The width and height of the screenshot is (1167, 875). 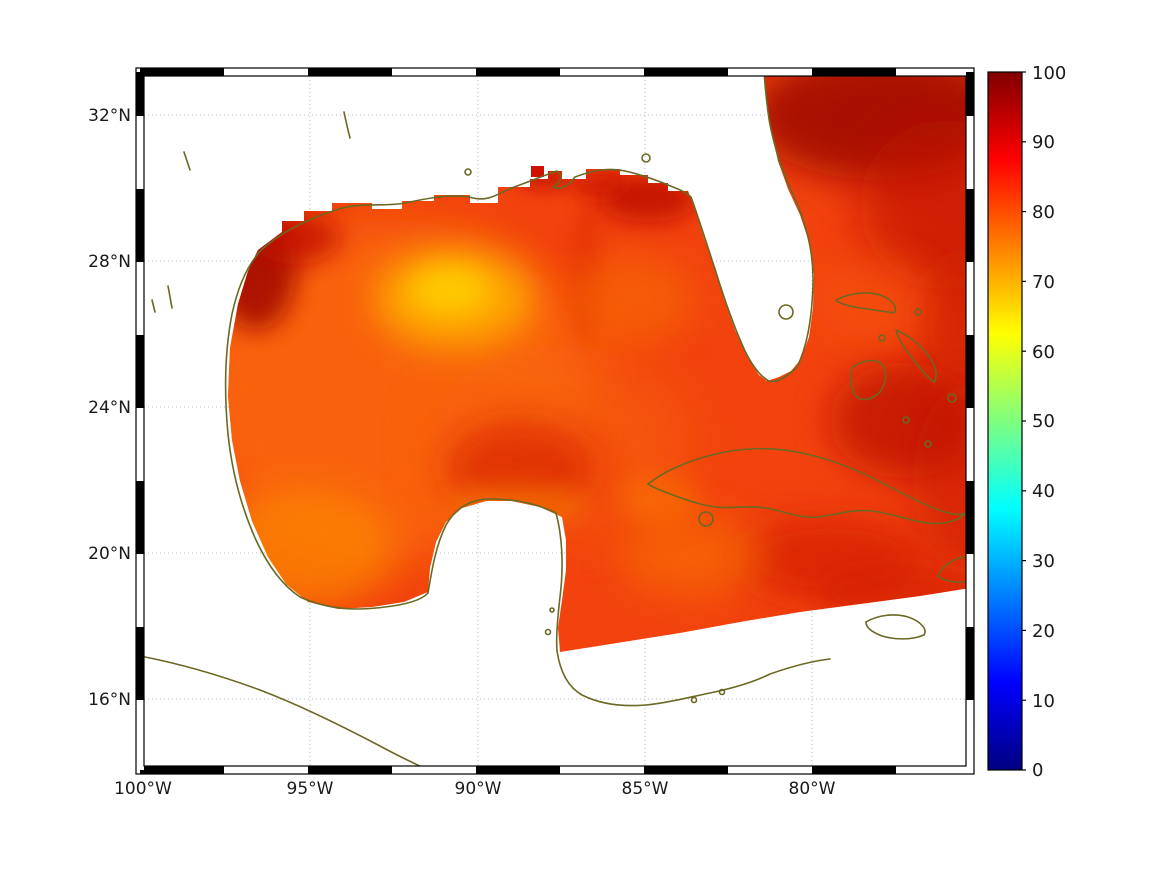 I want to click on colorbar-labels: 100 90 80 70 60 50 40 30 20 10 0, so click(x=1049, y=422).